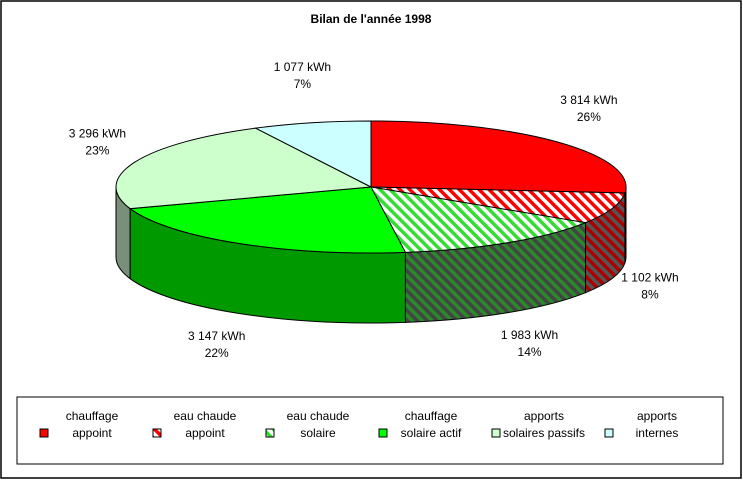 The width and height of the screenshot is (743, 480). What do you see at coordinates (302, 67) in the screenshot?
I see `slice-value-label-5: 1 077 kWh` at bounding box center [302, 67].